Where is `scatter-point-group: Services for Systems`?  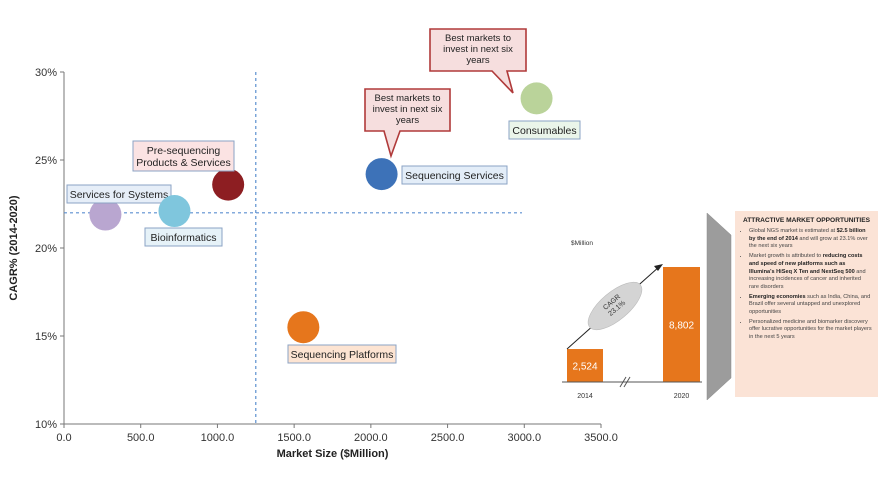 scatter-point-group: Services for Systems is located at coordinates (119, 207).